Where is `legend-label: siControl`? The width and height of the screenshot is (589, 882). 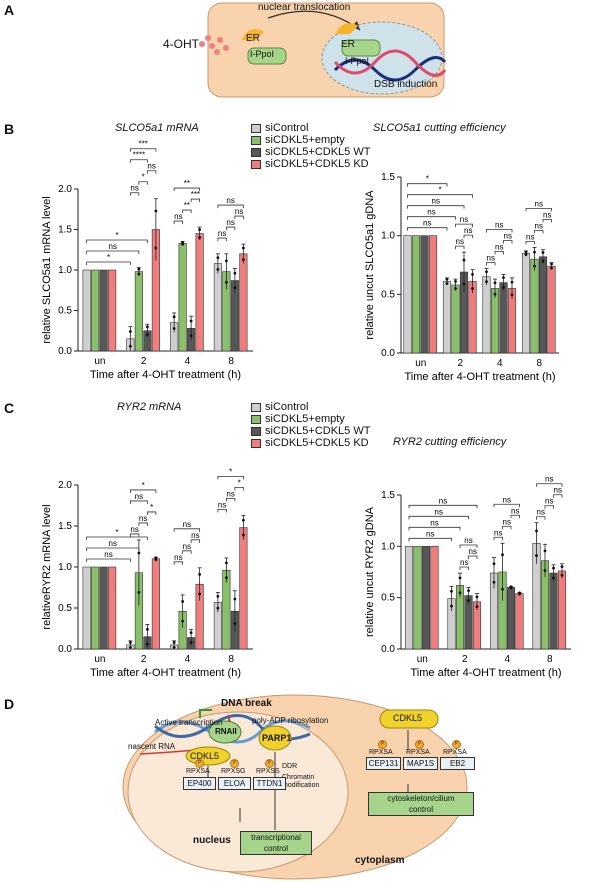 legend-label: siControl is located at coordinates (287, 407).